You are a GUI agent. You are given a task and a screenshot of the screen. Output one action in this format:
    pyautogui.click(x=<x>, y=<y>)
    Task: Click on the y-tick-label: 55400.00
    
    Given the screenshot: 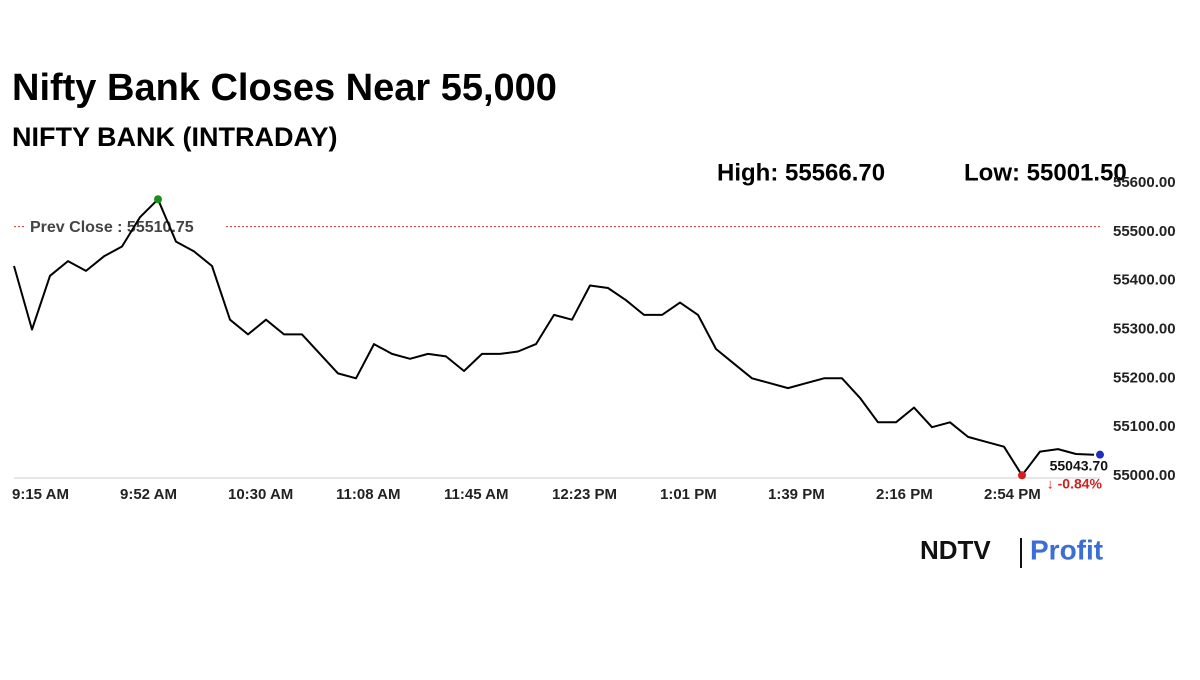 What is the action you would take?
    pyautogui.click(x=1144, y=280)
    